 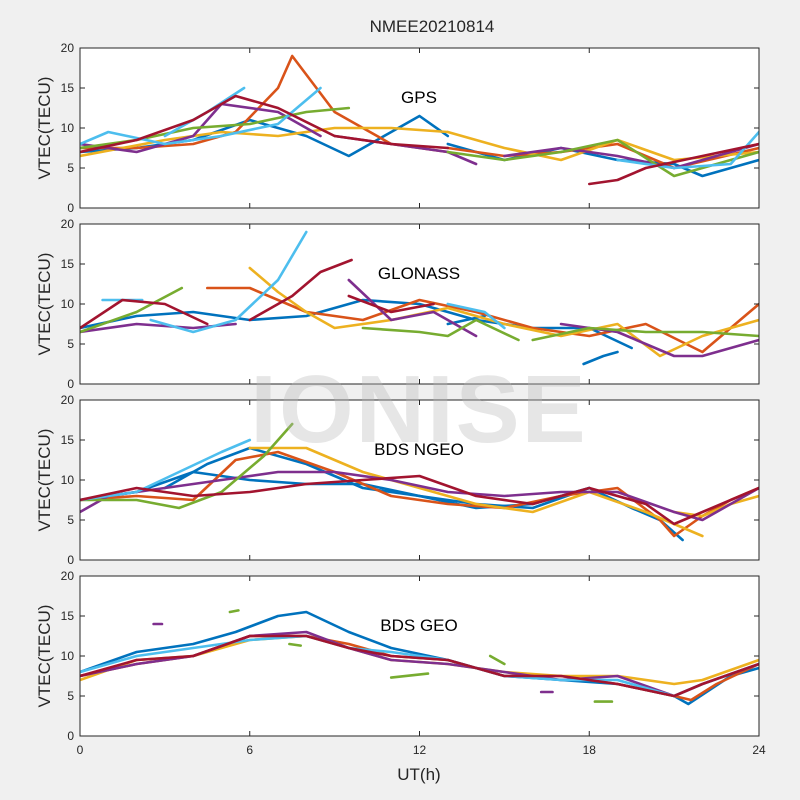 What do you see at coordinates (418, 409) in the screenshot?
I see `watermark: IONISE` at bounding box center [418, 409].